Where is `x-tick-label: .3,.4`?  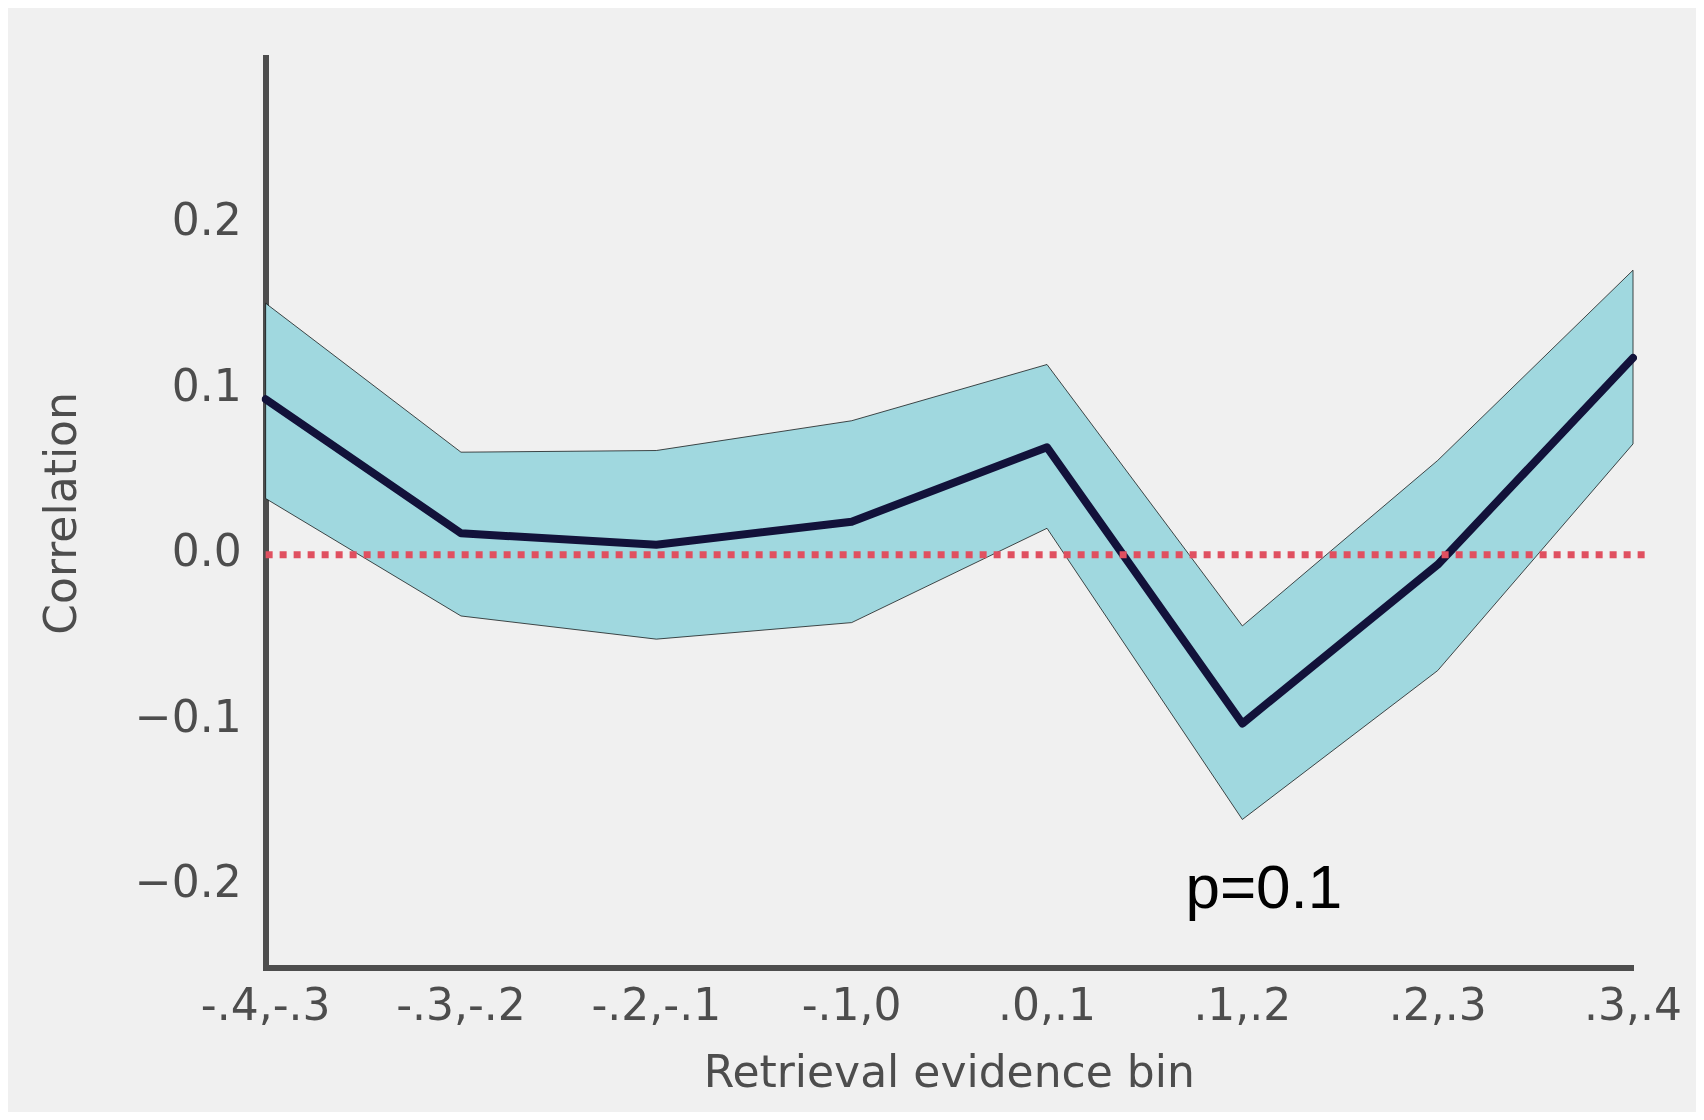 x-tick-label: .3,.4 is located at coordinates (1633, 1005).